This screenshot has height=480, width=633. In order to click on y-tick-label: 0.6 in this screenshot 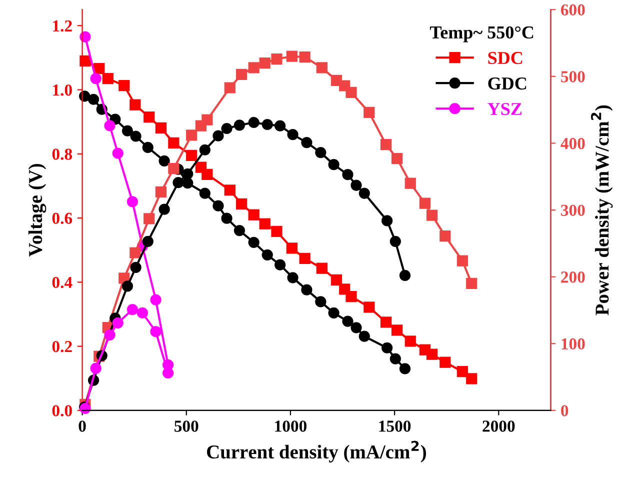, I will do `click(62, 218)`.